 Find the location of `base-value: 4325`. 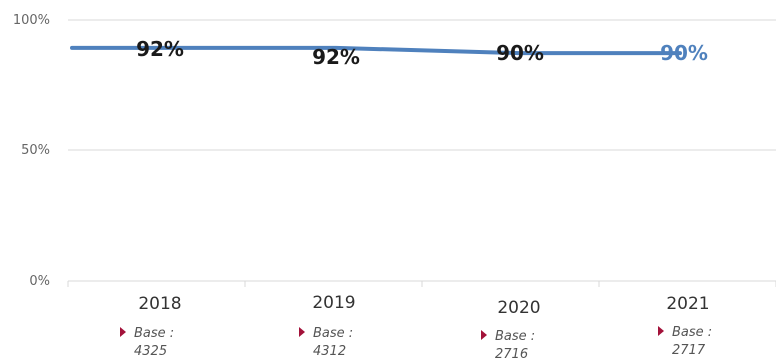

base-value: 4325 is located at coordinates (150, 351).